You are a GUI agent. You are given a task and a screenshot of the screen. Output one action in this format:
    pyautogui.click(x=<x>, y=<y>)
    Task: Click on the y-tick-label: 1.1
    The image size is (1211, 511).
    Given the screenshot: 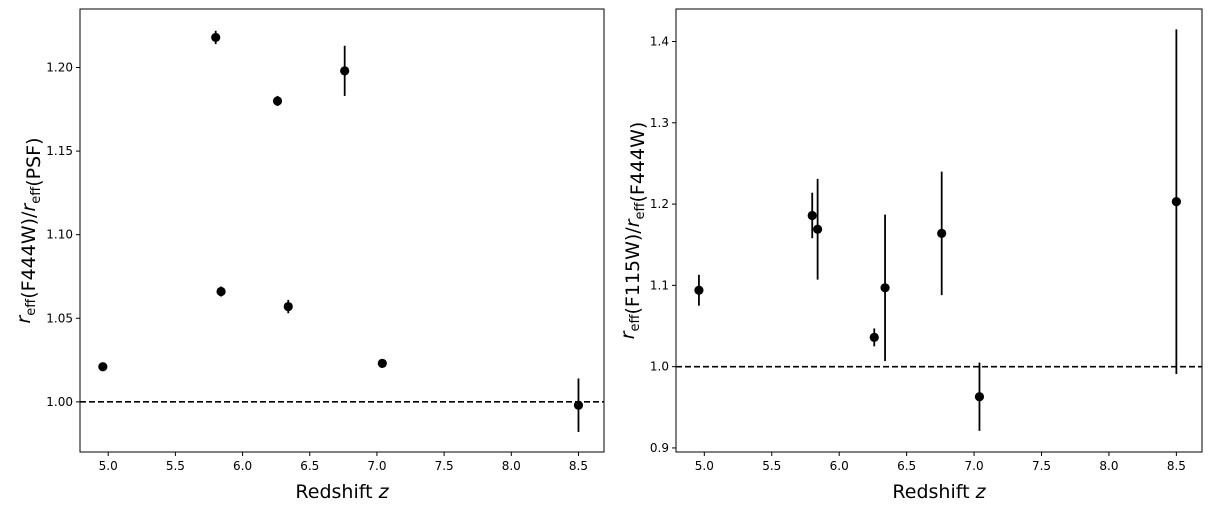 What is the action you would take?
    pyautogui.click(x=659, y=285)
    